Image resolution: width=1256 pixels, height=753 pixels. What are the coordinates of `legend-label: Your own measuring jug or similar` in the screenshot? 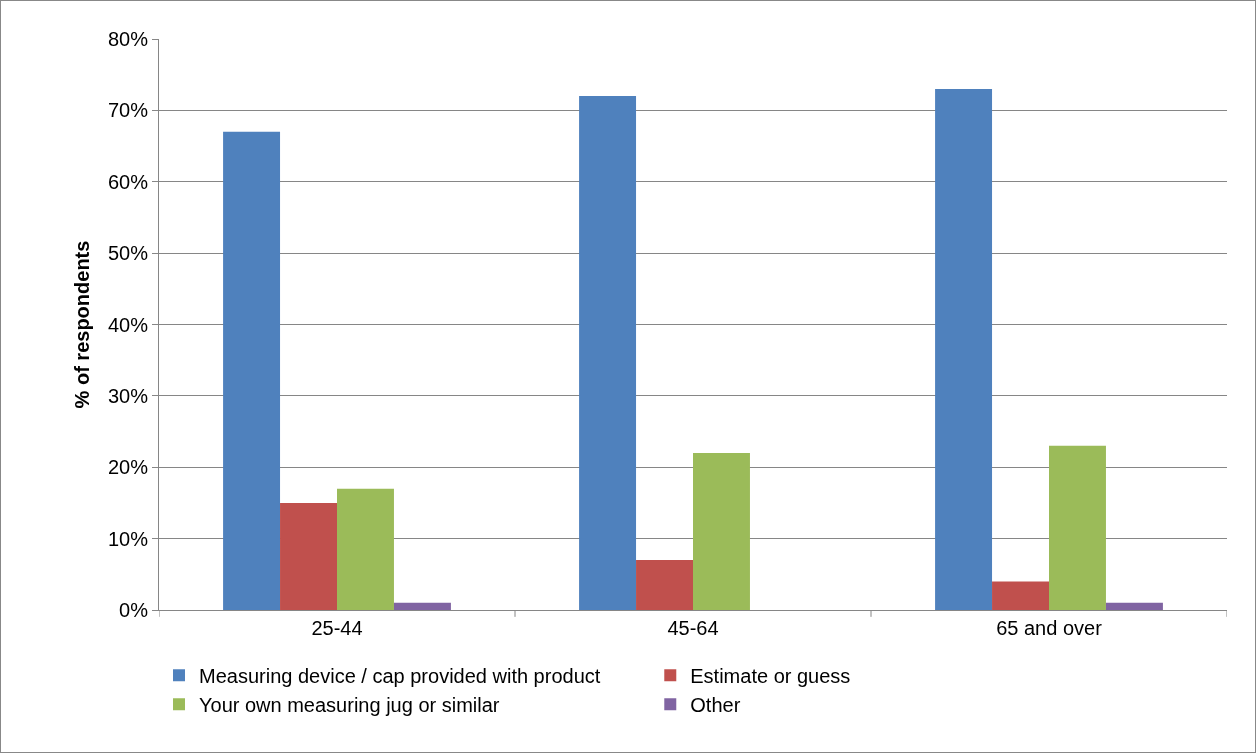 It's located at (349, 704).